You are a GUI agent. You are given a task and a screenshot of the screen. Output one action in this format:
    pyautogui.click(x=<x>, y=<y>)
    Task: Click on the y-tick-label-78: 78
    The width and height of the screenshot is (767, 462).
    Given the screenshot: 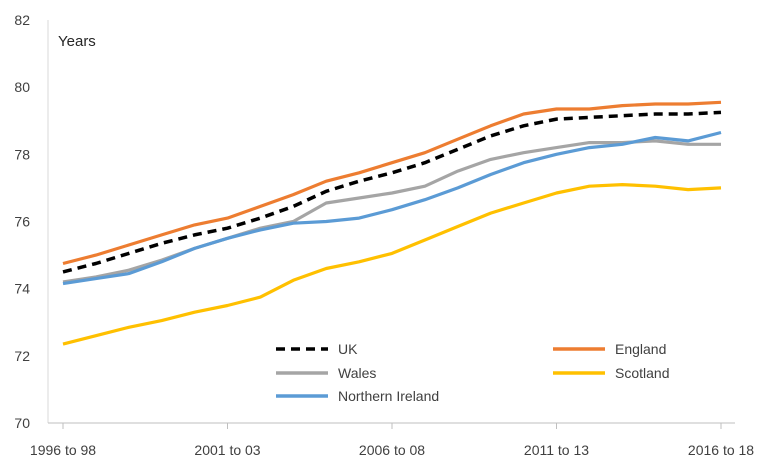 What is the action you would take?
    pyautogui.click(x=22, y=154)
    